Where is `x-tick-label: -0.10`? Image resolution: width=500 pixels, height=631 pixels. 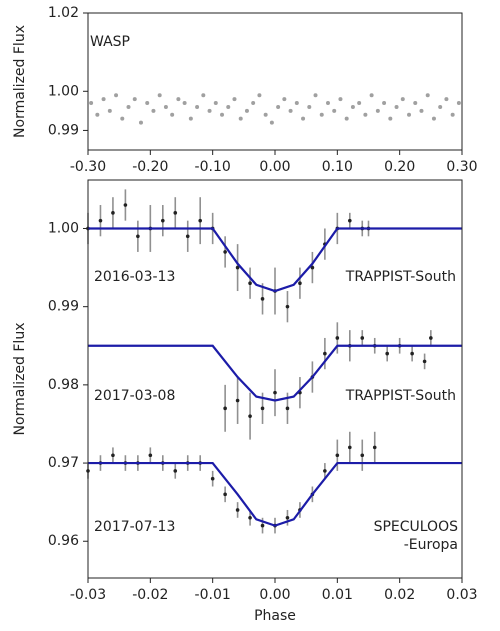 x-tick-label: -0.10 is located at coordinates (213, 167).